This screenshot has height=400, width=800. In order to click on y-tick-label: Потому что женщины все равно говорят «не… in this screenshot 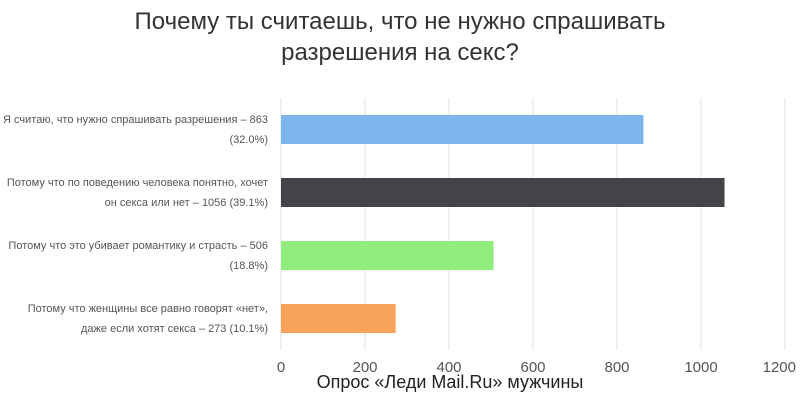, I will do `click(147, 318)`.